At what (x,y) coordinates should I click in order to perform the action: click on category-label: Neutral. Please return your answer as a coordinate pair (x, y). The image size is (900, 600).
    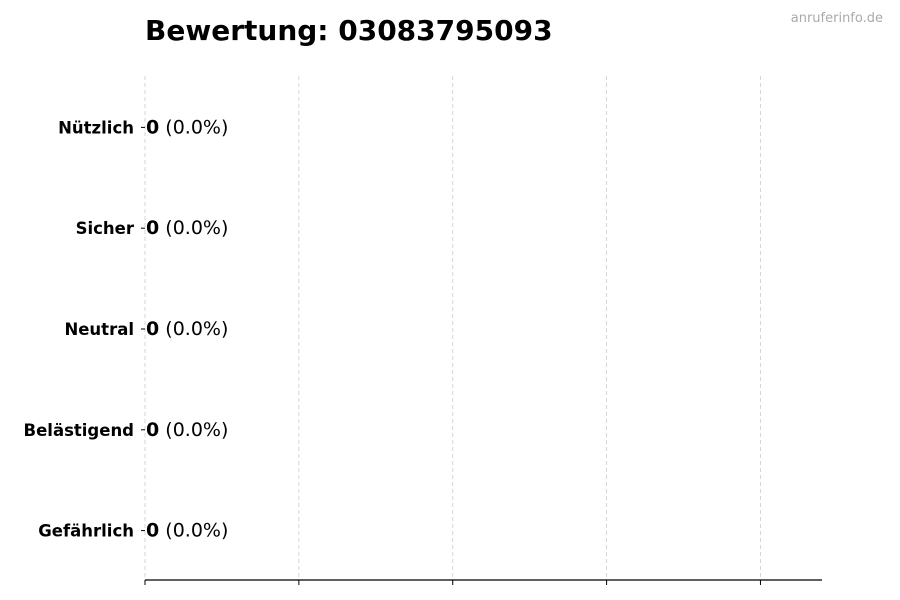
    Looking at the image, I should click on (99, 329).